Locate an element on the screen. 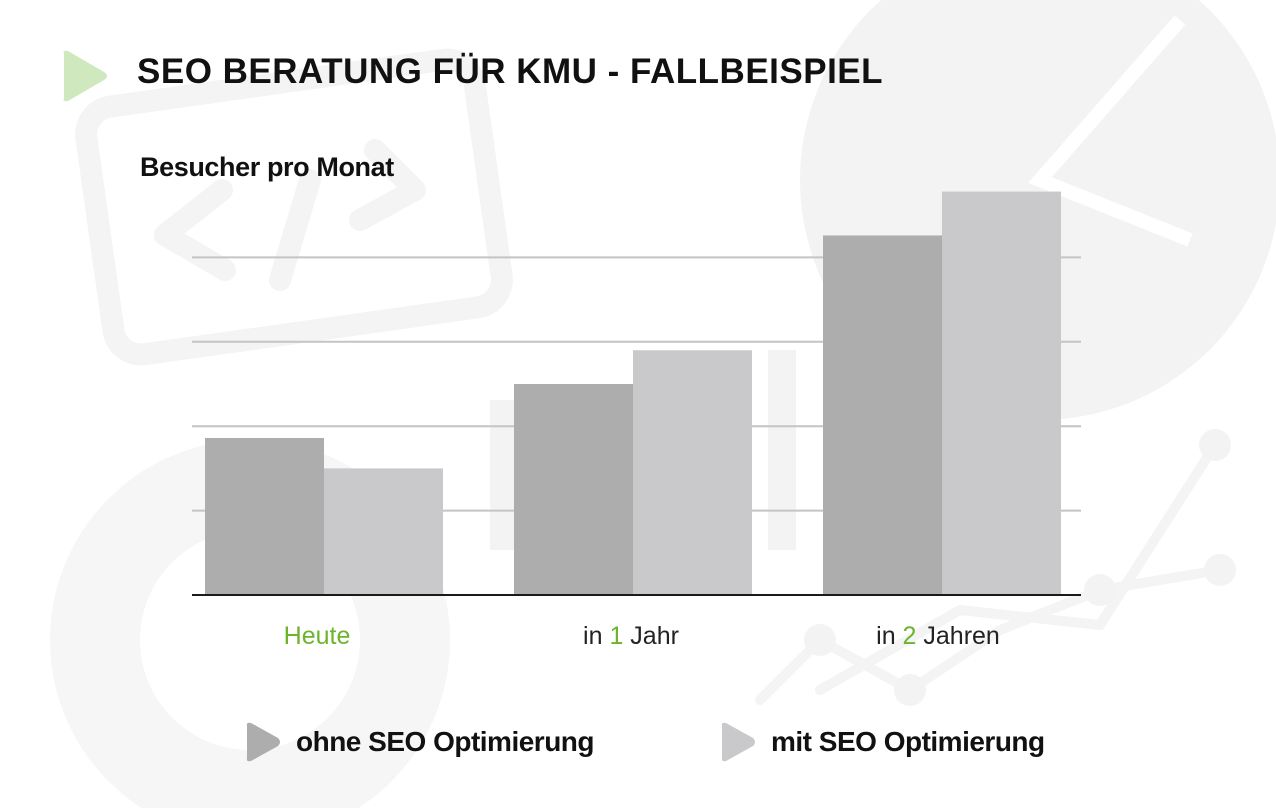  pie-cut-decoration is located at coordinates (1110, 131).